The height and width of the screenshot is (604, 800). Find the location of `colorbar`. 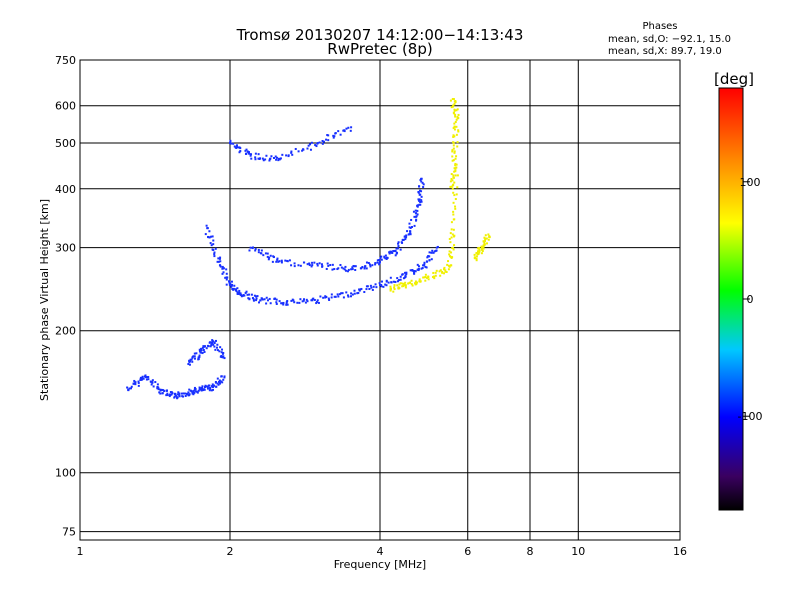

colorbar is located at coordinates (731, 299).